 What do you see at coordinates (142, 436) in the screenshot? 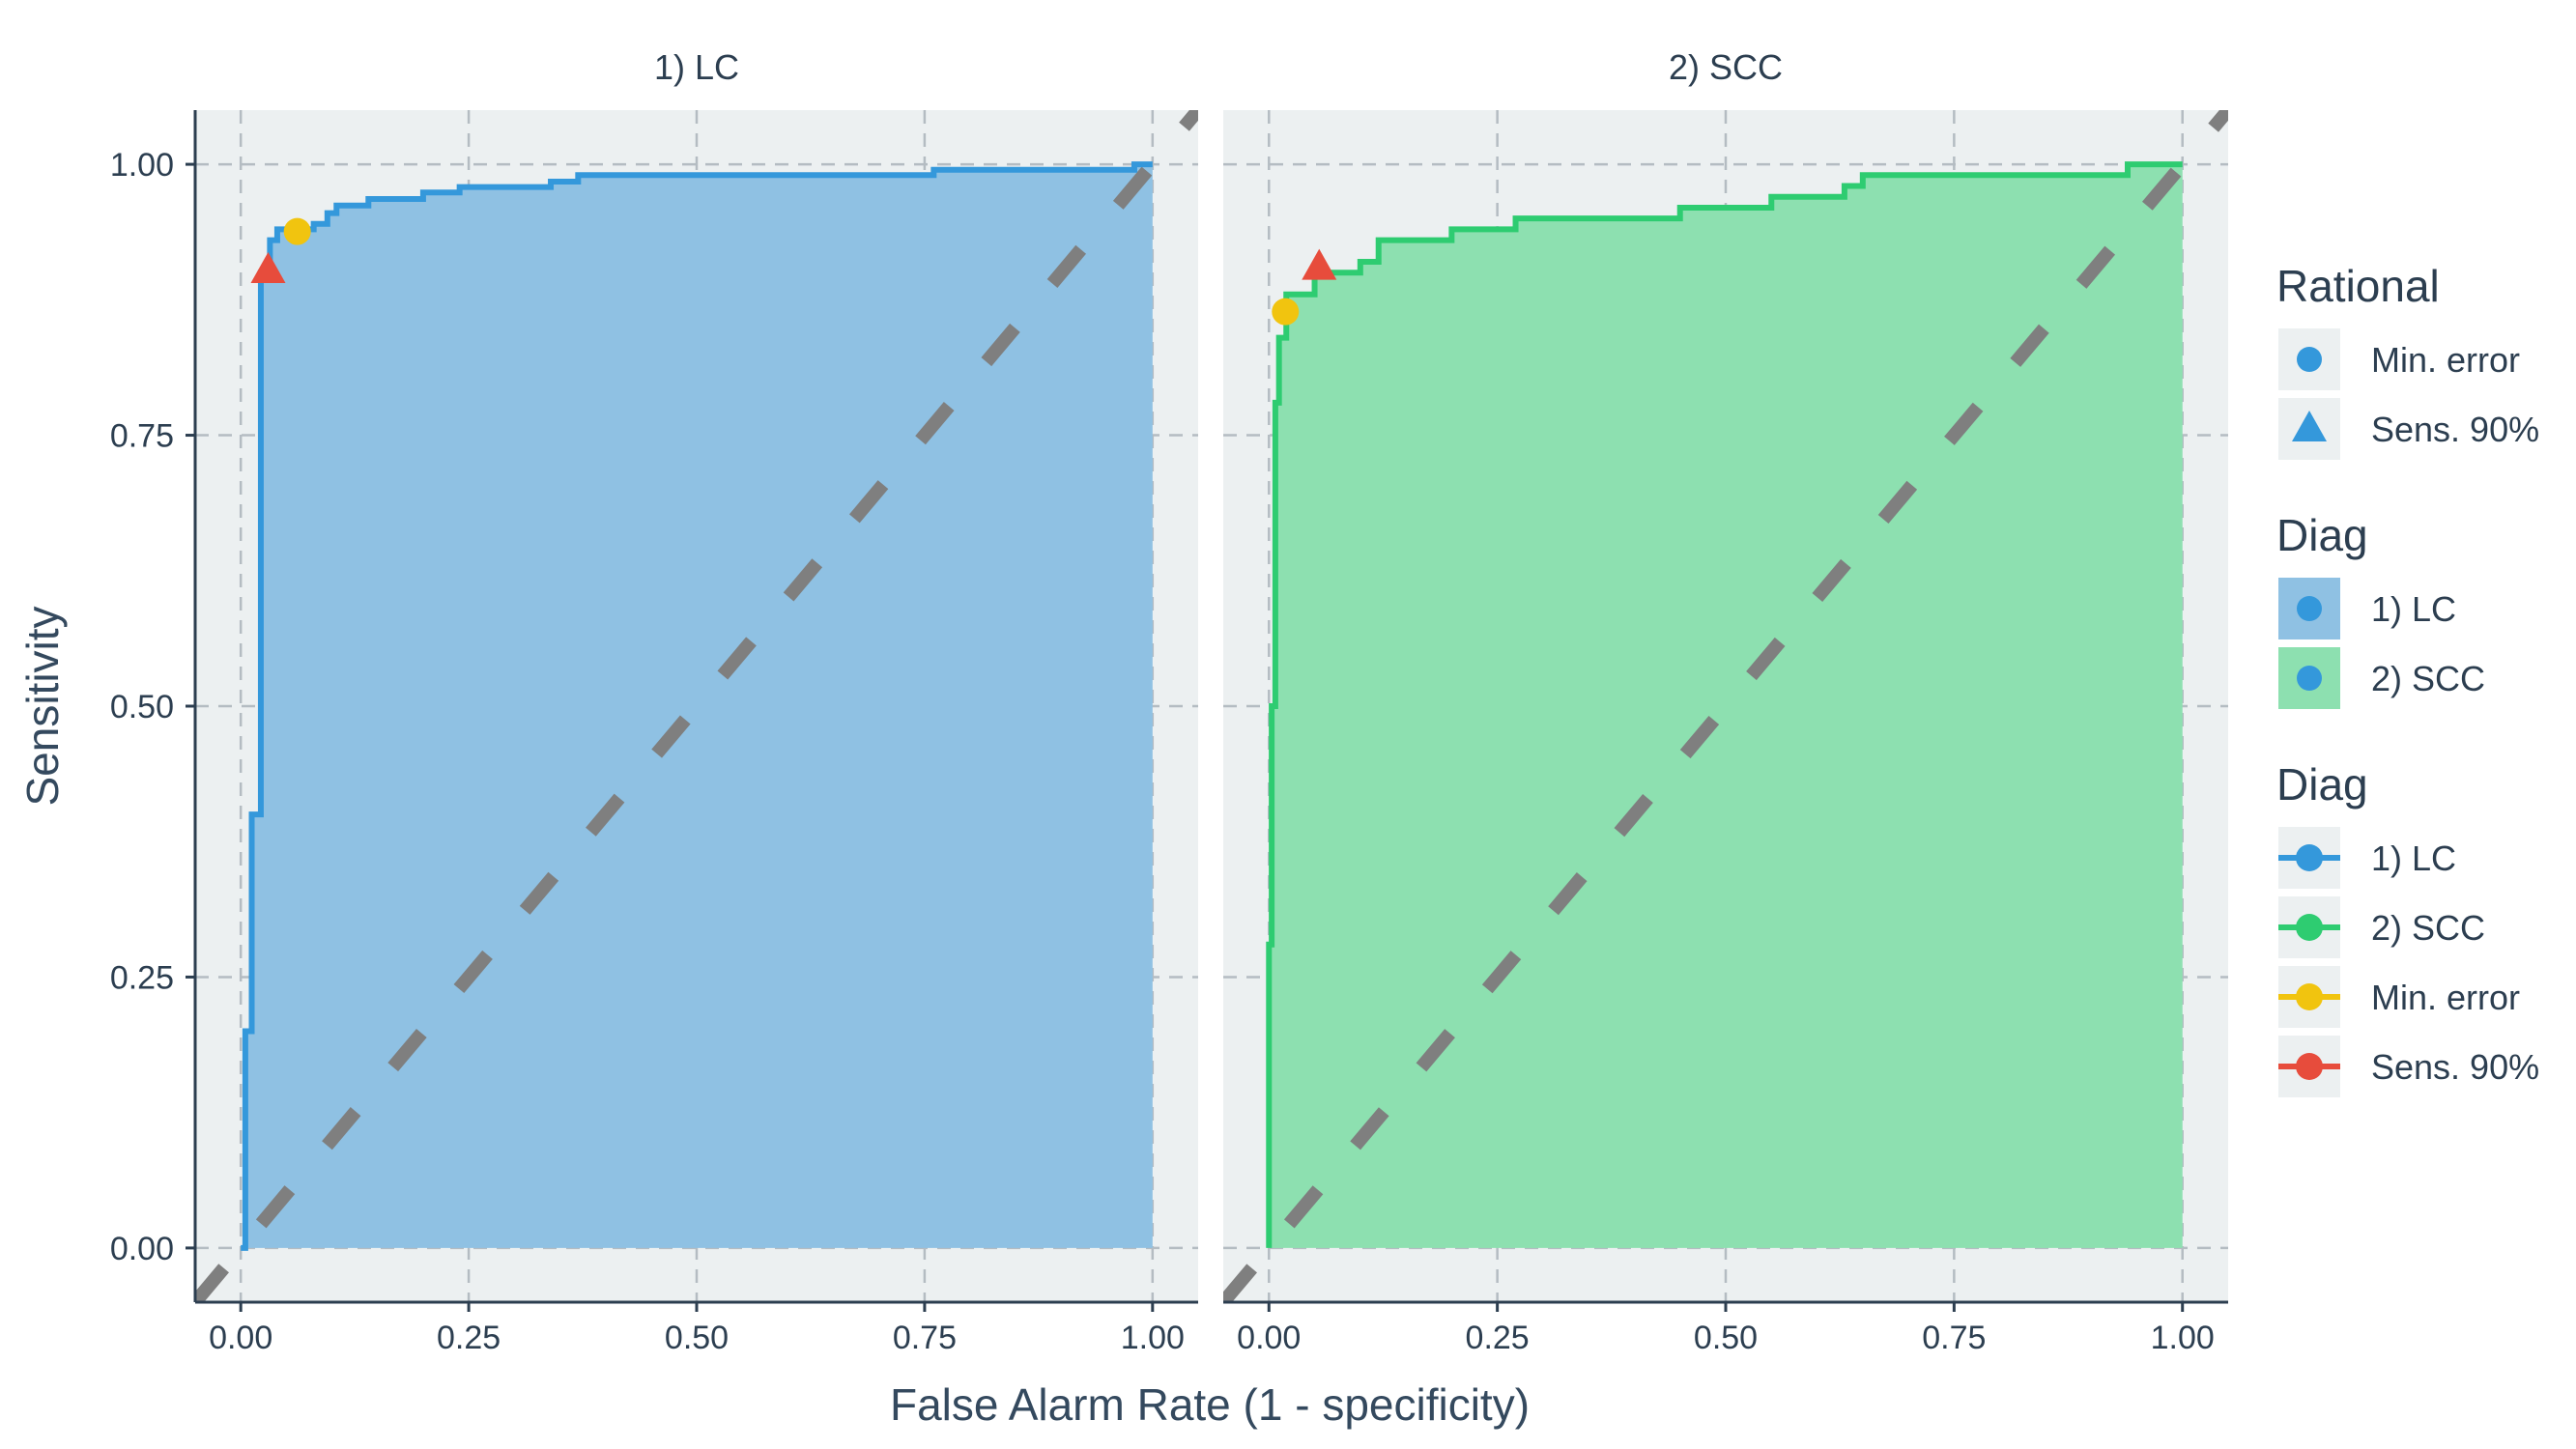
I see `y-tick-label: 0.75` at bounding box center [142, 436].